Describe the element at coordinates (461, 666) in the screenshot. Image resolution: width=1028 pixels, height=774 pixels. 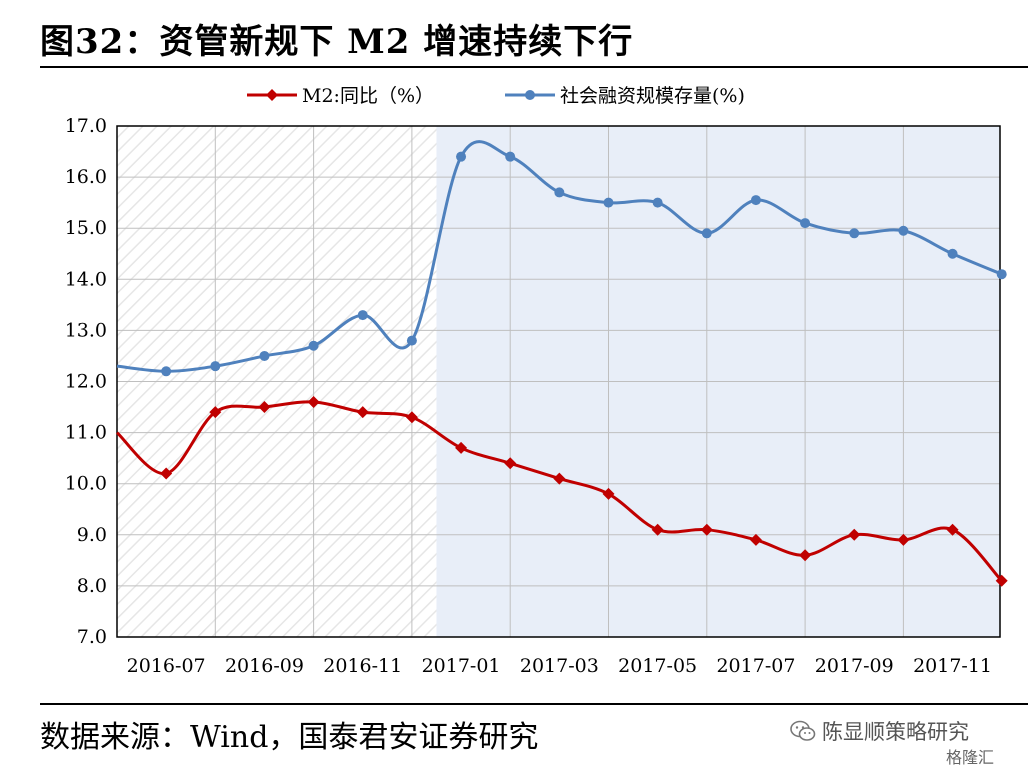
I see `x-tick-label: 2017-01` at that location.